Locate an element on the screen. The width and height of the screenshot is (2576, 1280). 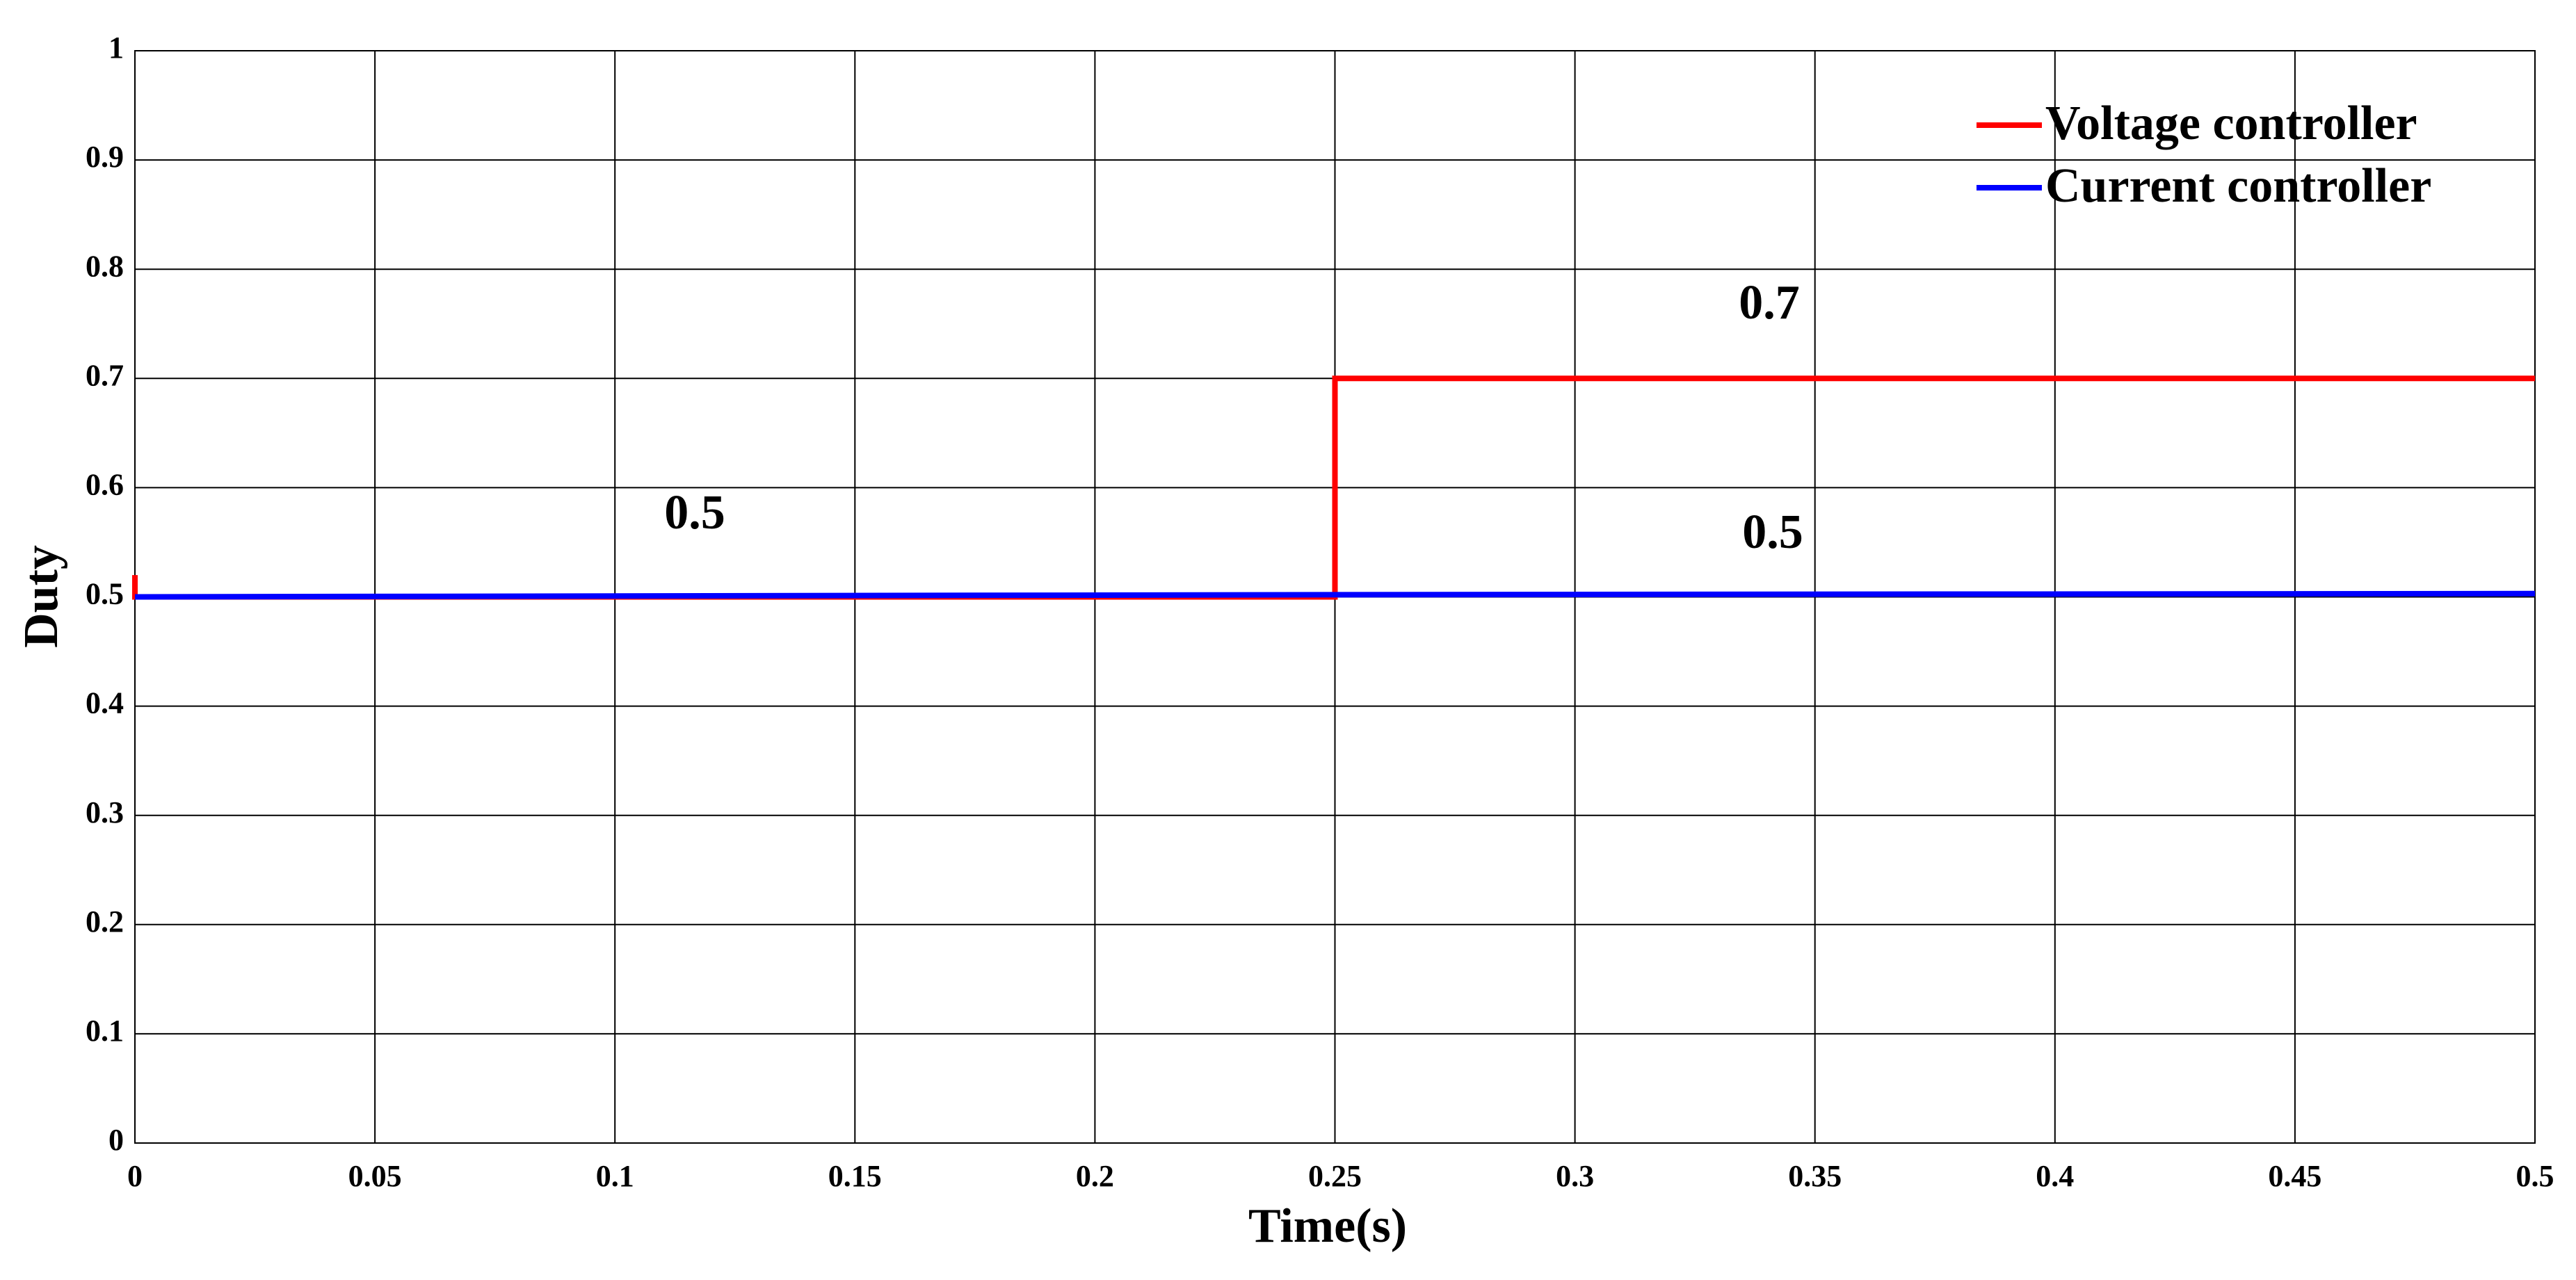
y-tick-label: 0 is located at coordinates (116, 1140).